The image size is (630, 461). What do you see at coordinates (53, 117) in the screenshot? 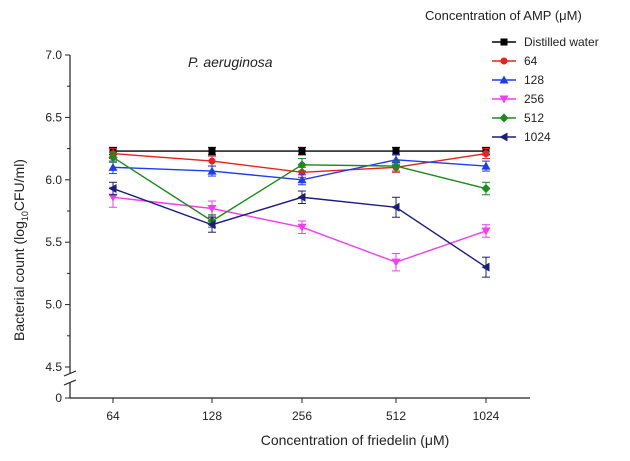
I see `y-tick-label: 6.5` at bounding box center [53, 117].